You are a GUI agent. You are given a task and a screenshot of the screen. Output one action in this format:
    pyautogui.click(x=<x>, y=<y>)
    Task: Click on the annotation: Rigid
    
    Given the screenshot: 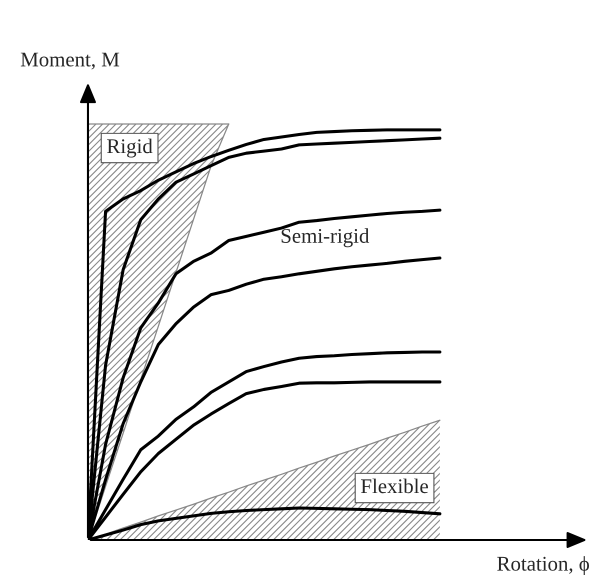 What is the action you would take?
    pyautogui.click(x=130, y=148)
    